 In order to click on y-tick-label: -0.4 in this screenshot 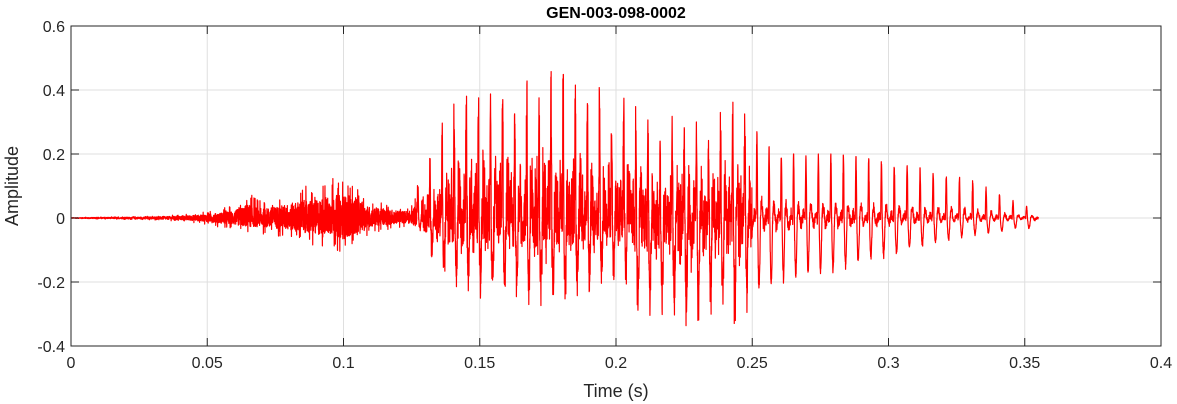, I will do `click(51, 347)`.